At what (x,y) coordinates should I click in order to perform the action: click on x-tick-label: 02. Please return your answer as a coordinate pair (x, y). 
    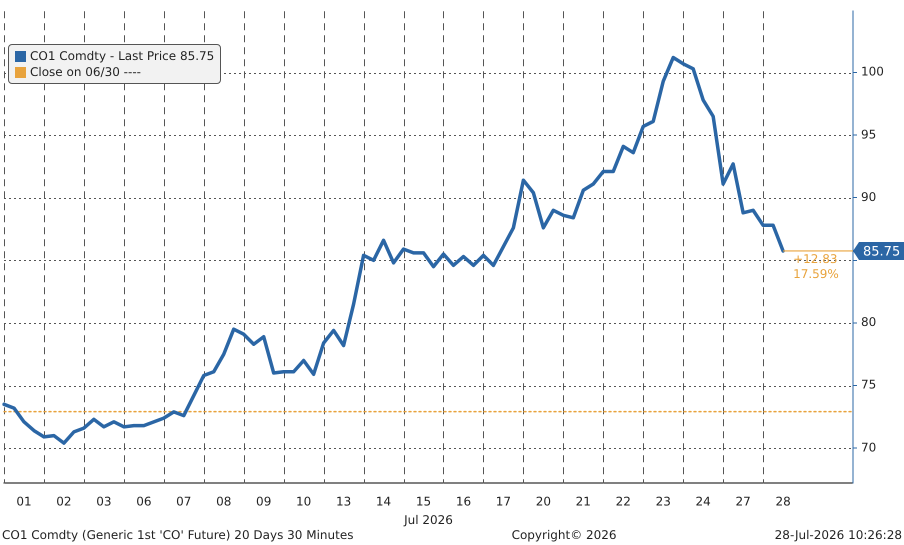
    Looking at the image, I should click on (64, 501).